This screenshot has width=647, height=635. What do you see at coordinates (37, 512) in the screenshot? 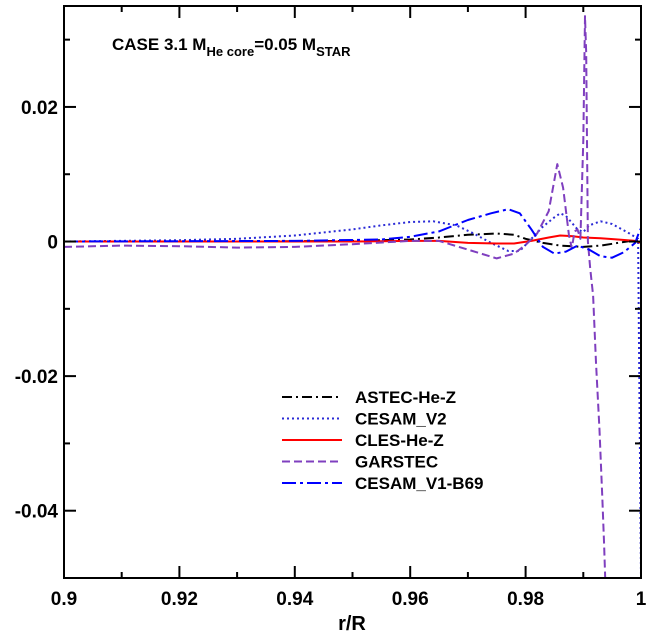
I see `y-tick-label: -0.04` at bounding box center [37, 512].